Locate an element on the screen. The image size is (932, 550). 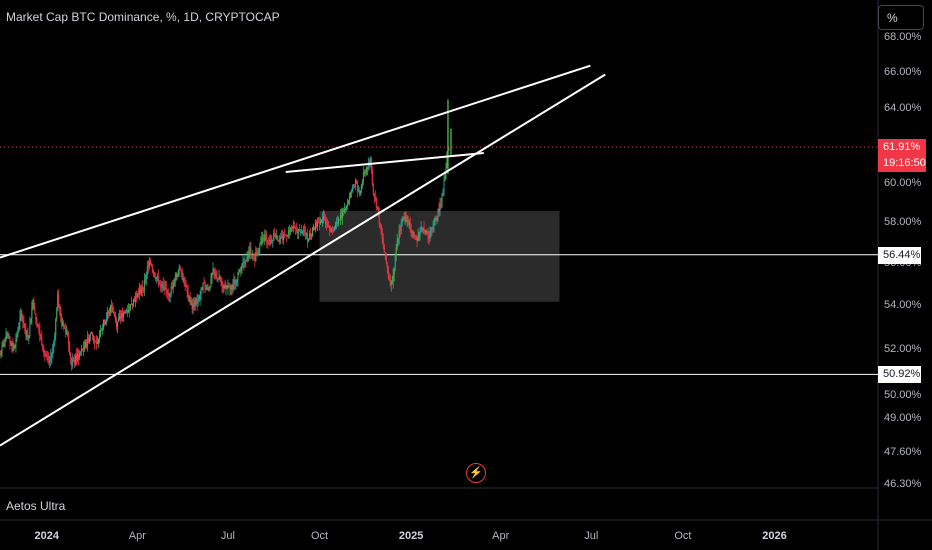
indicator-label: Aetos Ultra is located at coordinates (36, 506).